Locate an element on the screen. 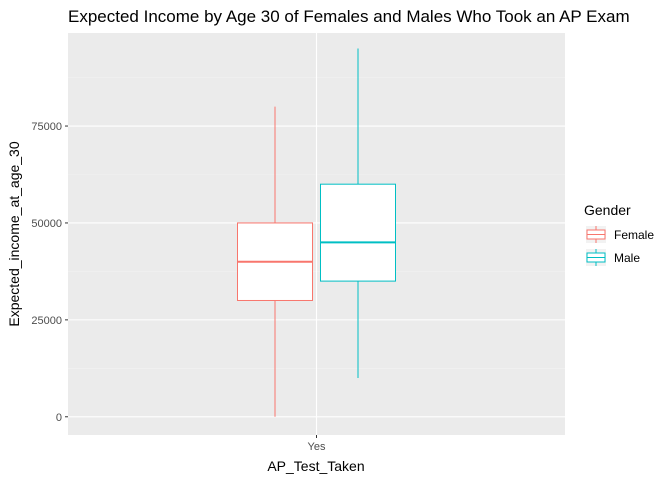 This screenshot has width=672, height=480. y-axis: 0 25000 50000 75000 is located at coordinates (49, 272).